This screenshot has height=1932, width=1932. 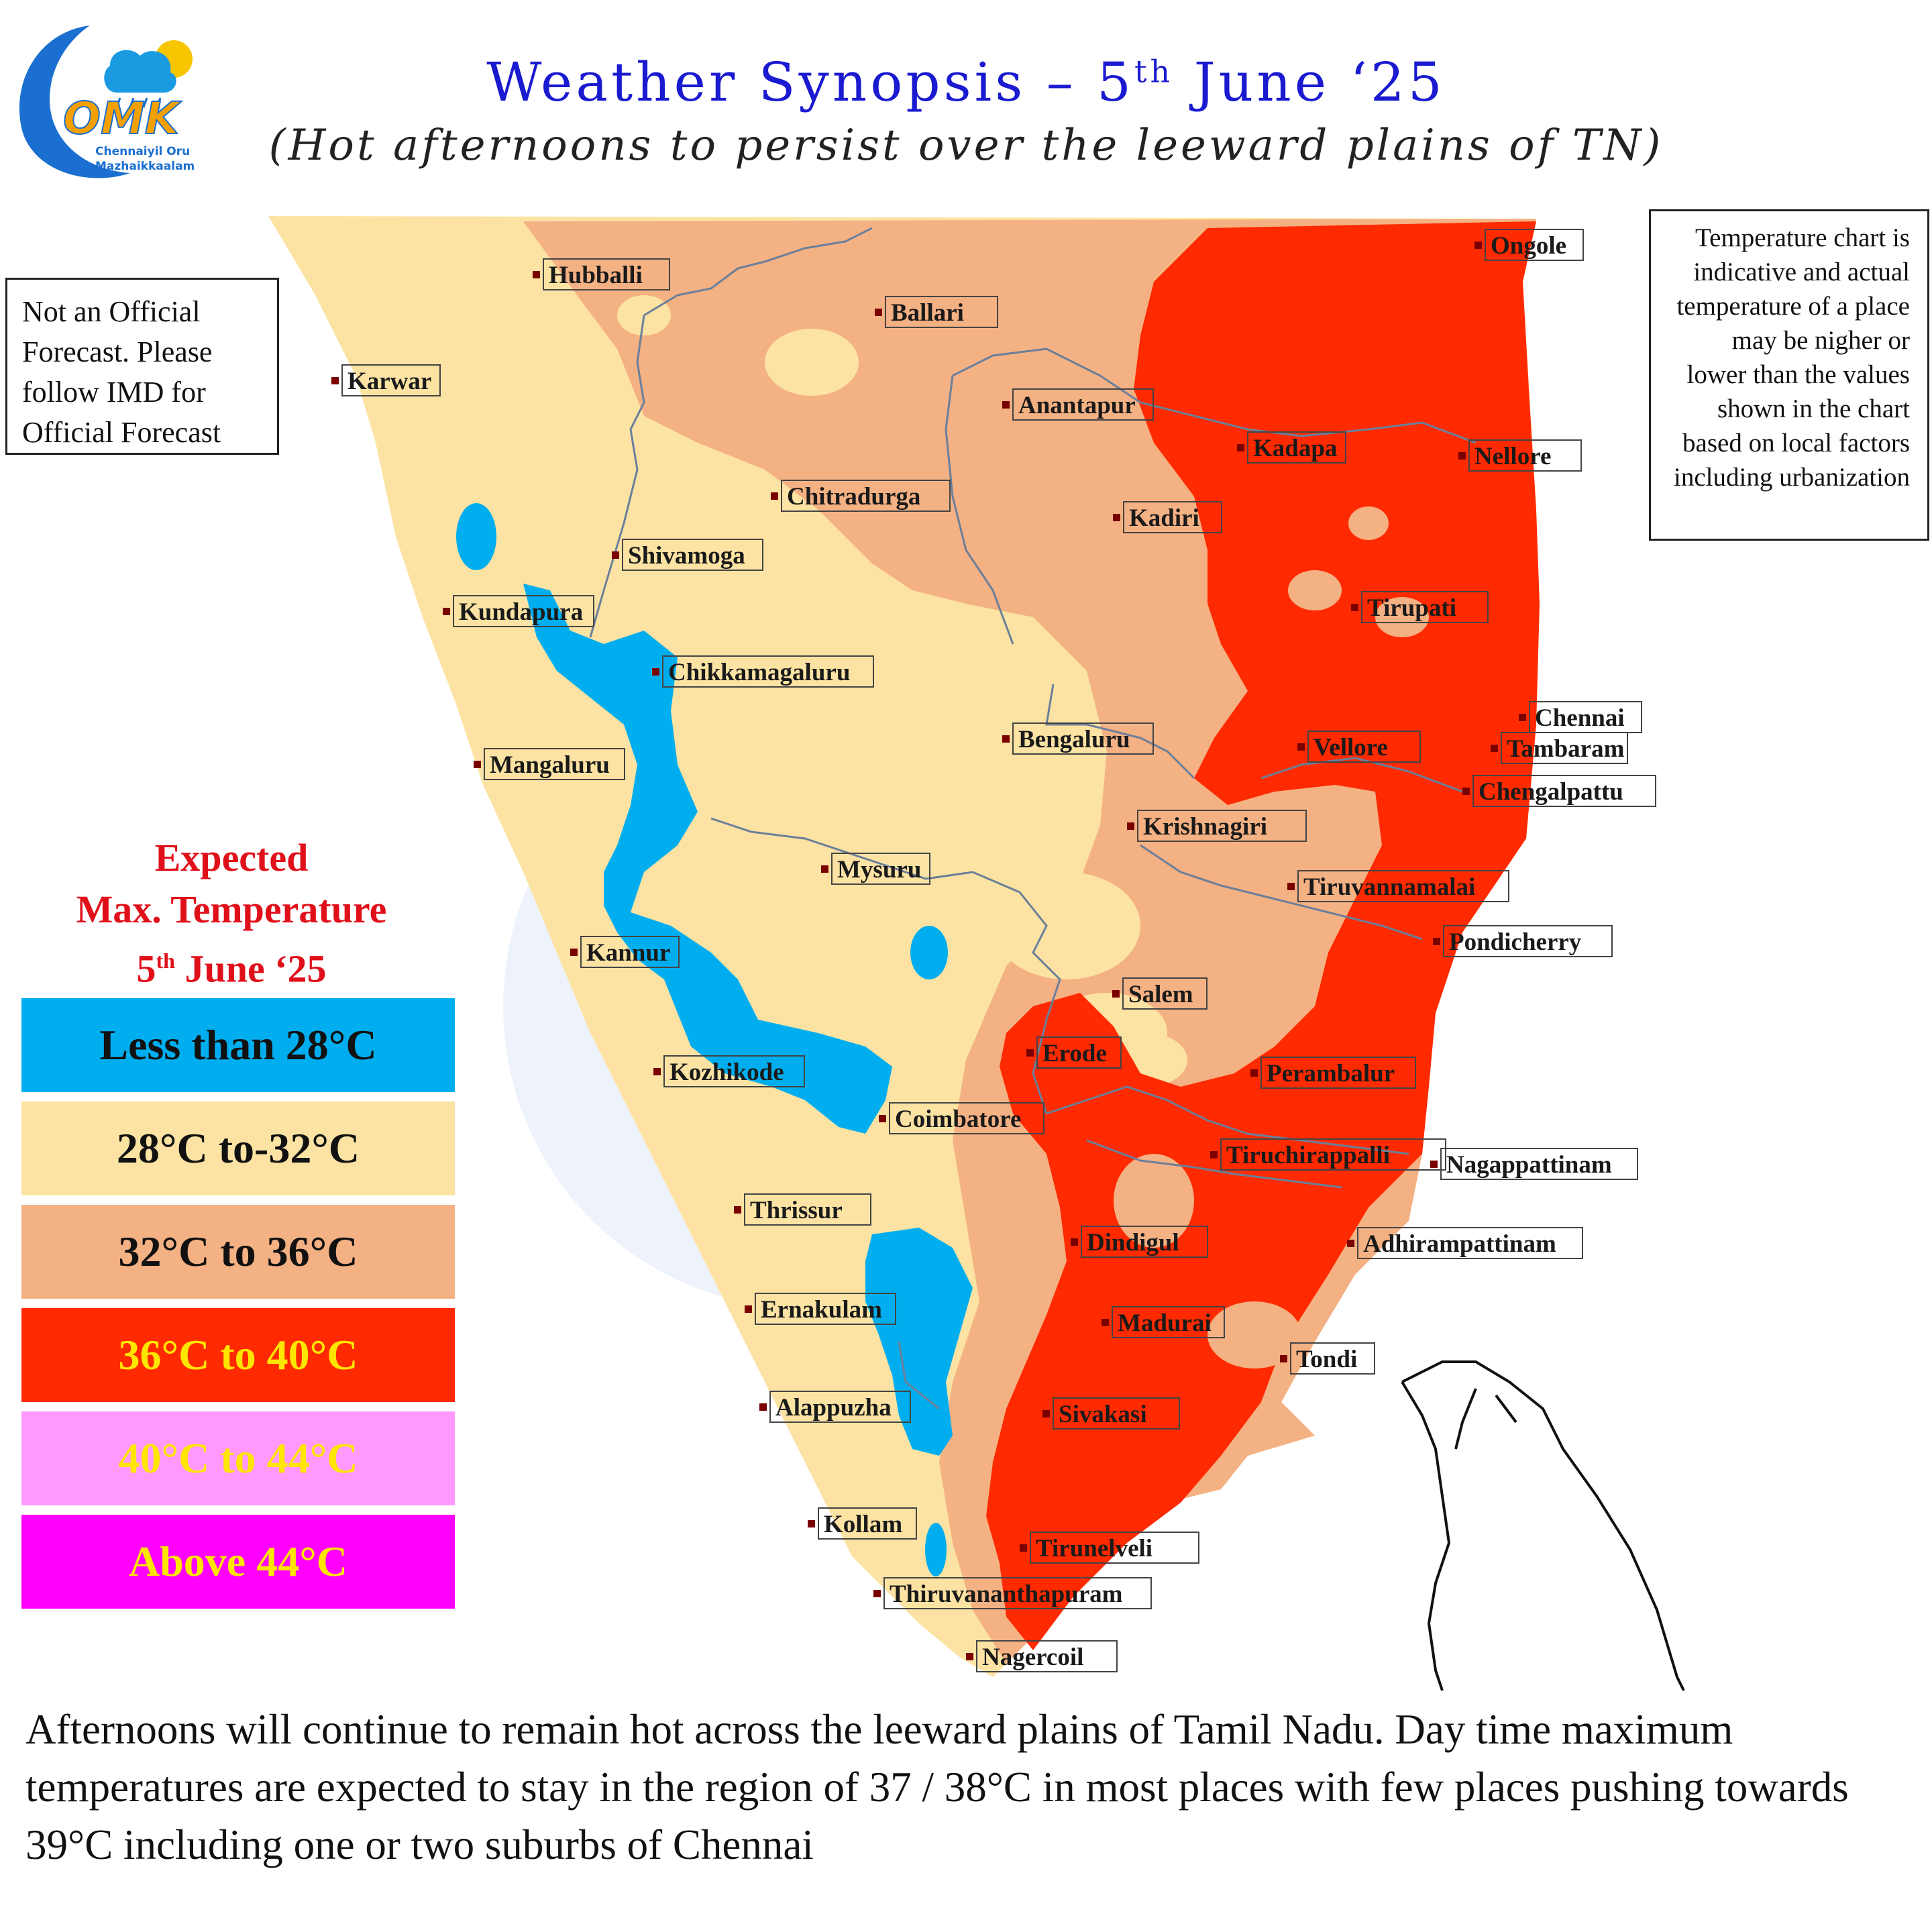 I want to click on city-label: Kollam, so click(x=863, y=1524).